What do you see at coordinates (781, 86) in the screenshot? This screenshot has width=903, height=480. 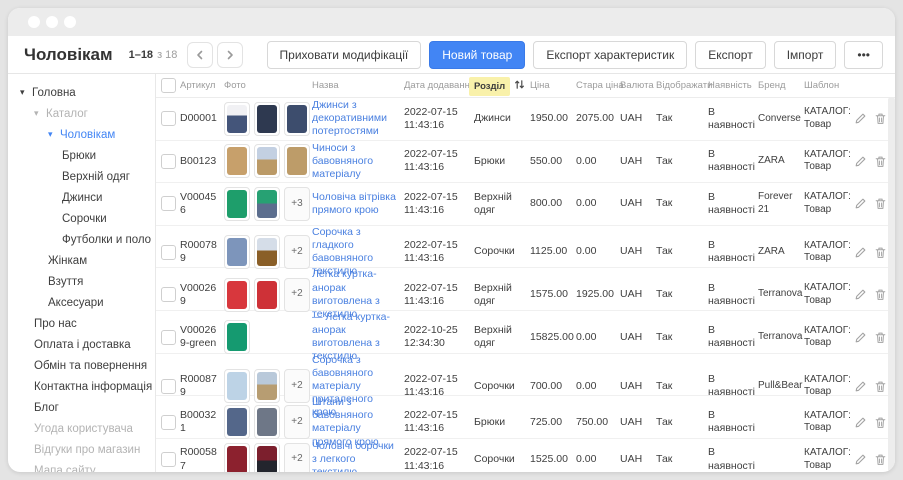 I see `column-header: Бренд` at bounding box center [781, 86].